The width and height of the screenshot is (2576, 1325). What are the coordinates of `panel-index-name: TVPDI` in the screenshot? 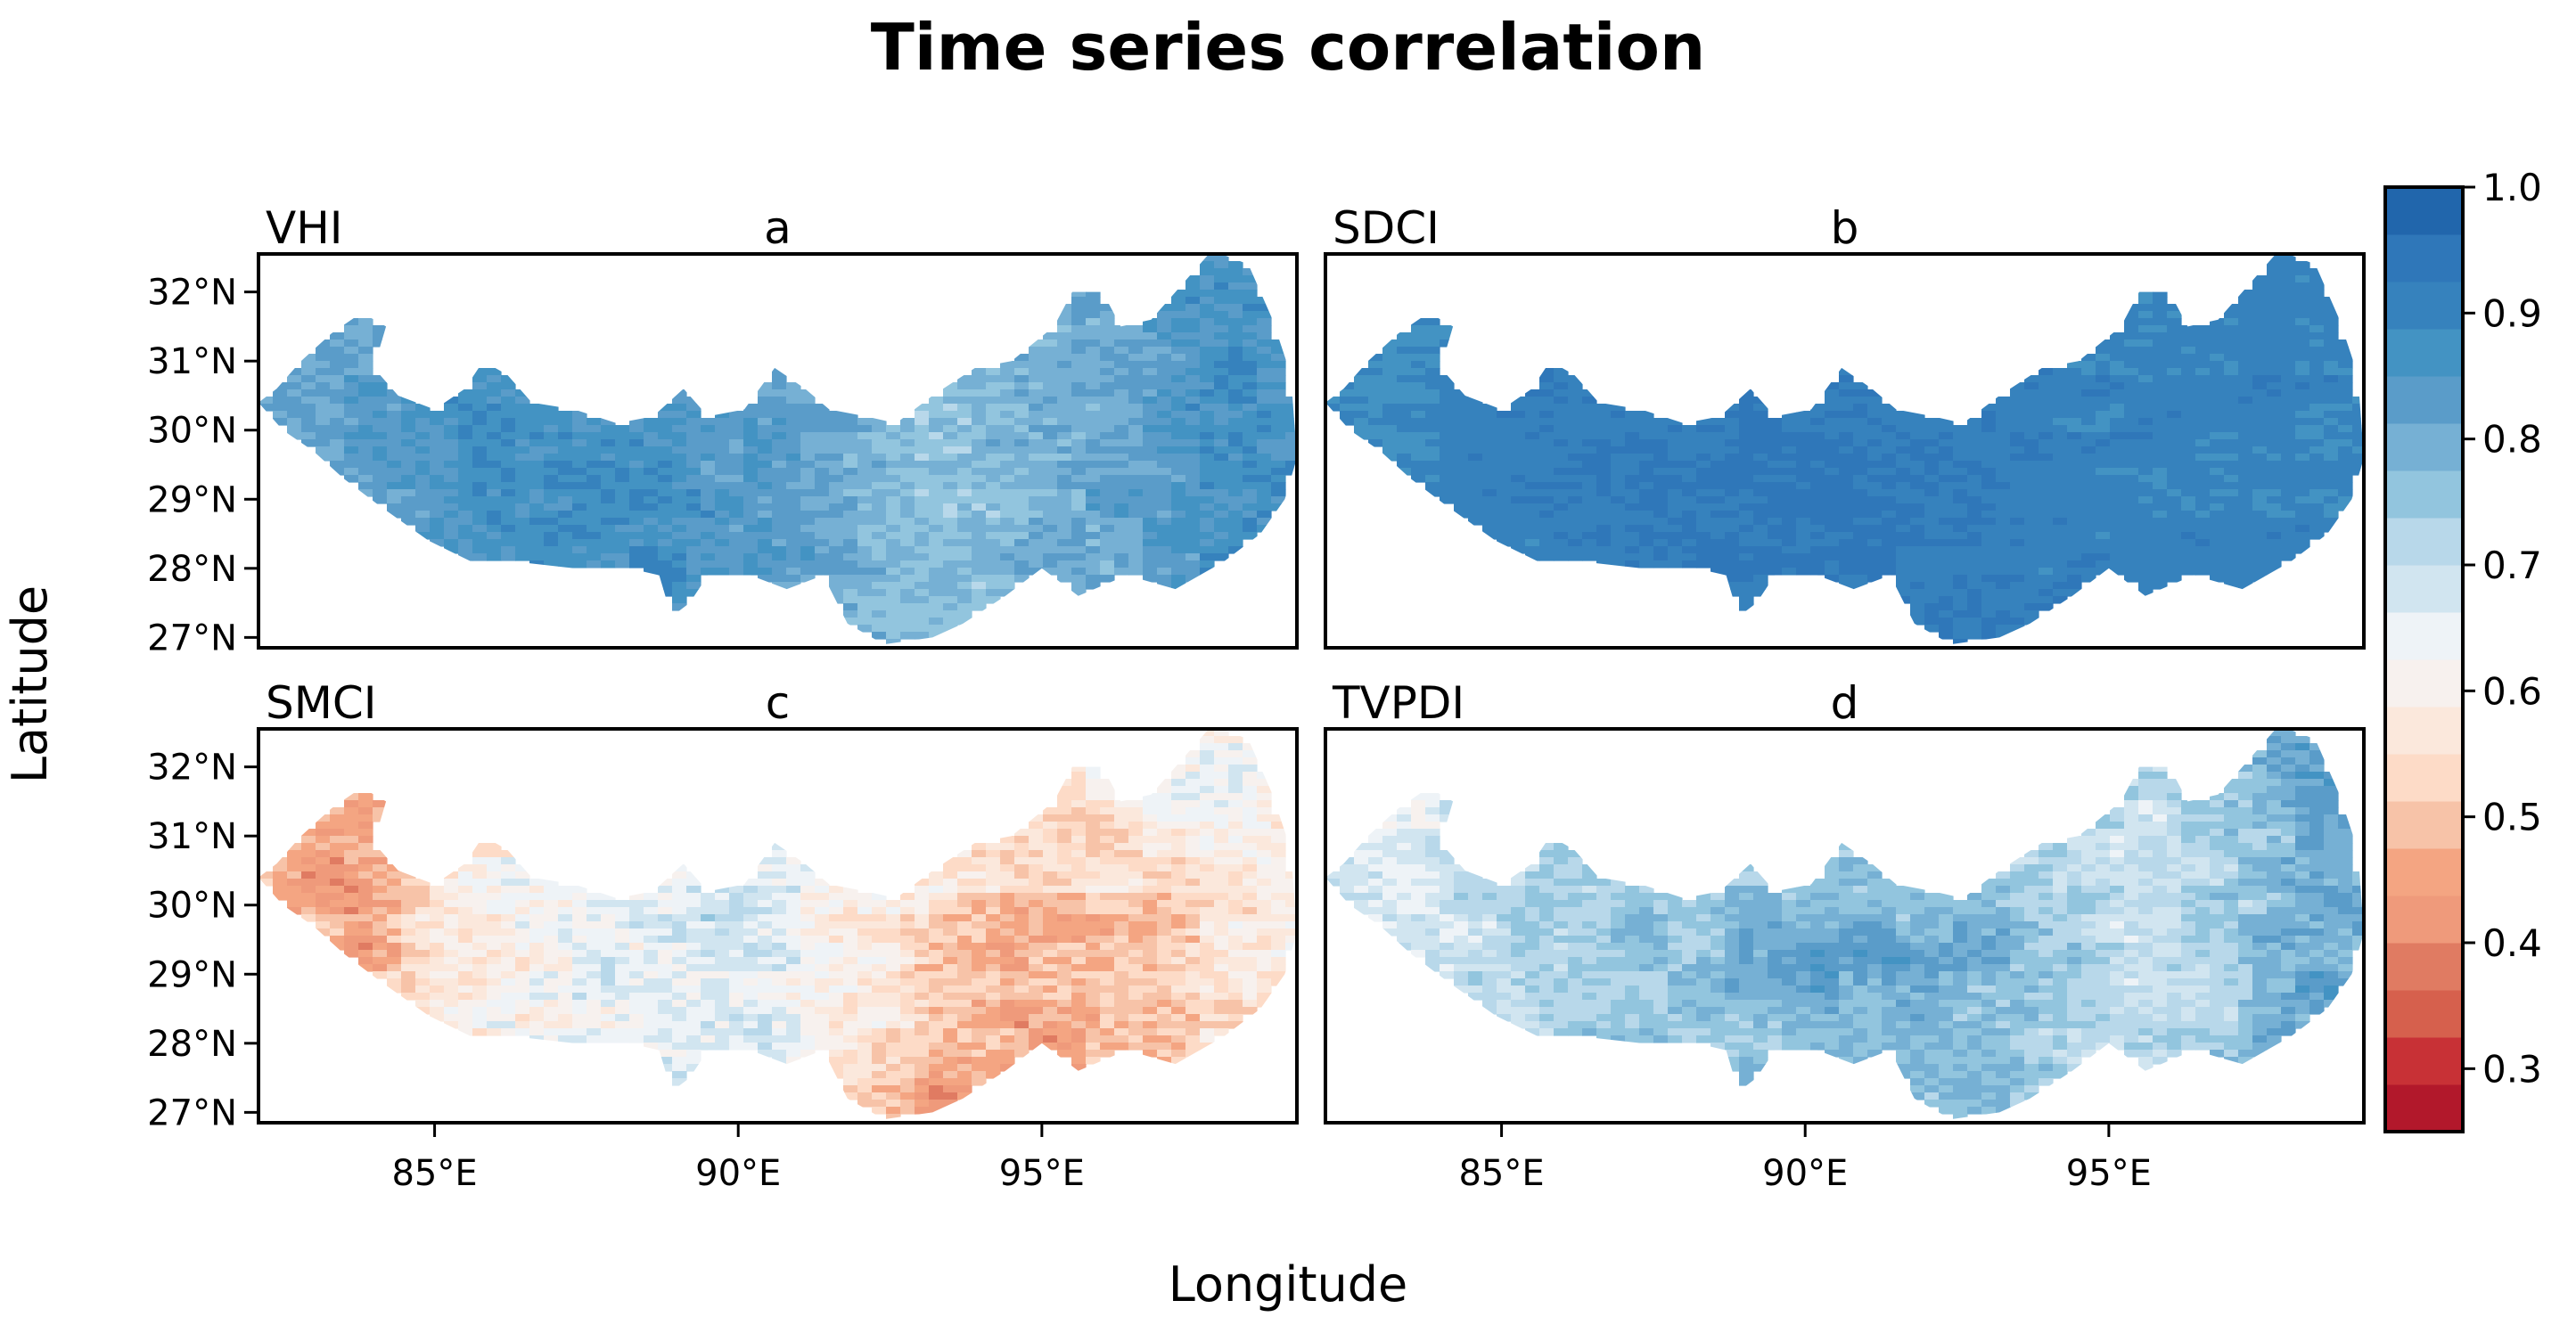 It's located at (1398, 703).